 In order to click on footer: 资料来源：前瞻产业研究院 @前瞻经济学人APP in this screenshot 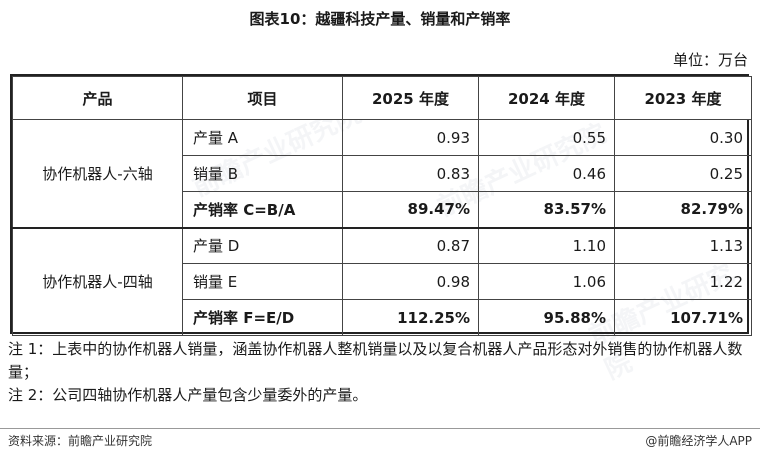, I will do `click(380, 439)`.